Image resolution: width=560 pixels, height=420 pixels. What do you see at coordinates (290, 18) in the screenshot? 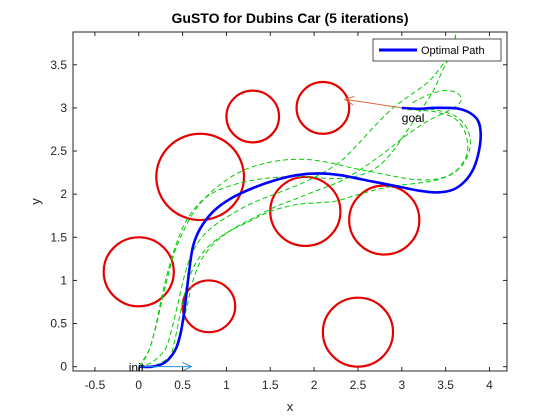
I see `chart-title: GuSTO for Dubins Car (5 iterations)` at bounding box center [290, 18].